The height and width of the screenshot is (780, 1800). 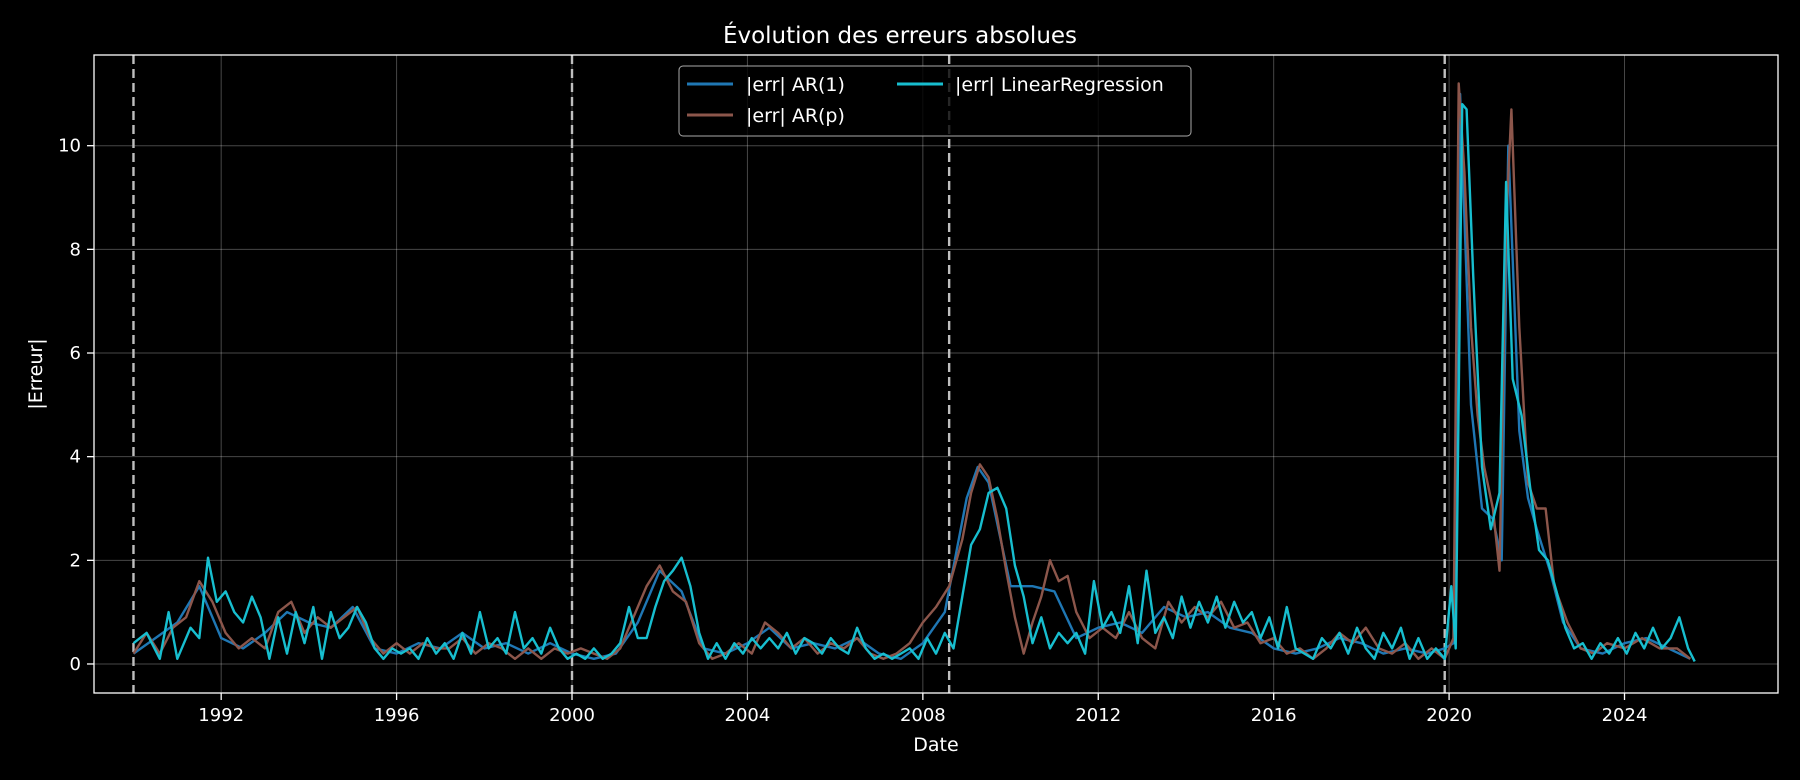 I want to click on x-tick-label: 1992, so click(x=221, y=715).